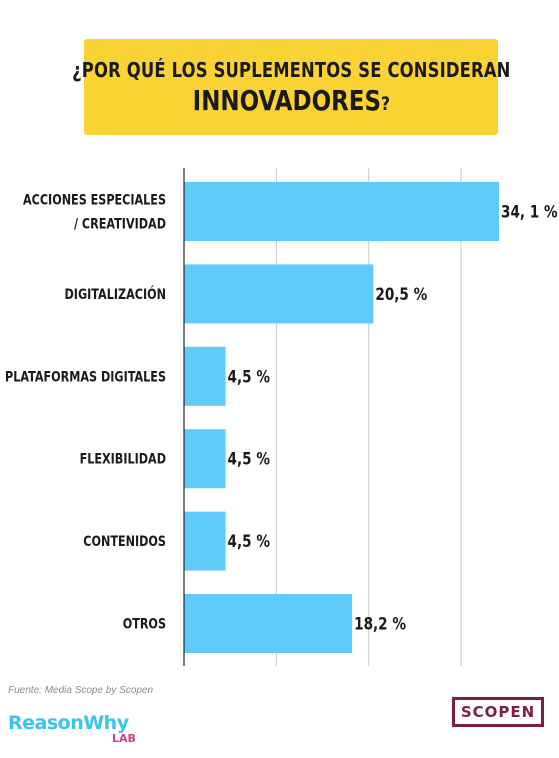 The height and width of the screenshot is (758, 559). Describe the element at coordinates (529, 212) in the screenshot. I see `value-label: 34, 1 %` at that location.